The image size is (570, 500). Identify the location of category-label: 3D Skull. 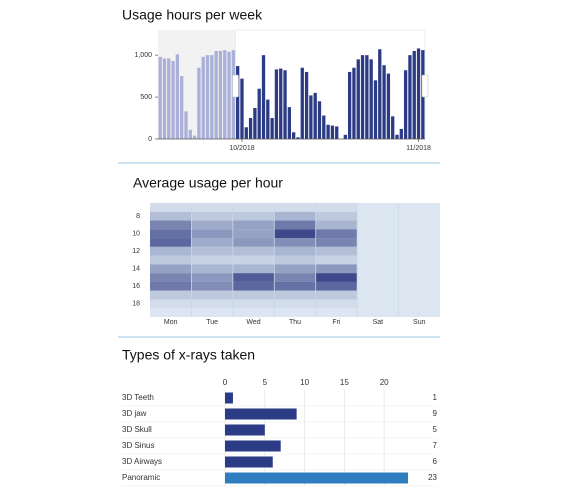
(137, 429).